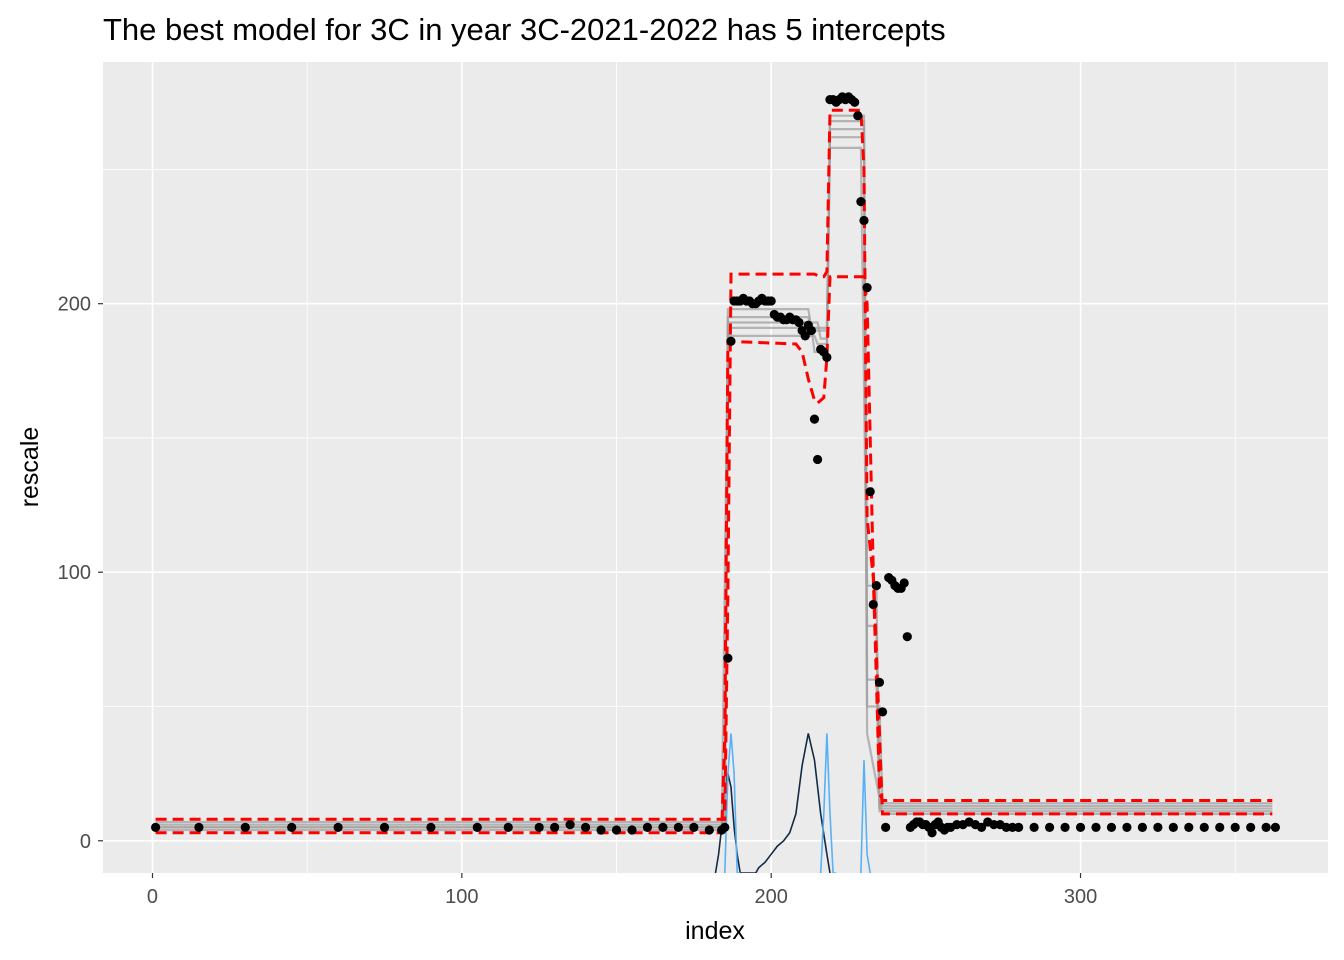 This screenshot has width=1344, height=960. I want to click on y-tick-label: 200, so click(74, 305).